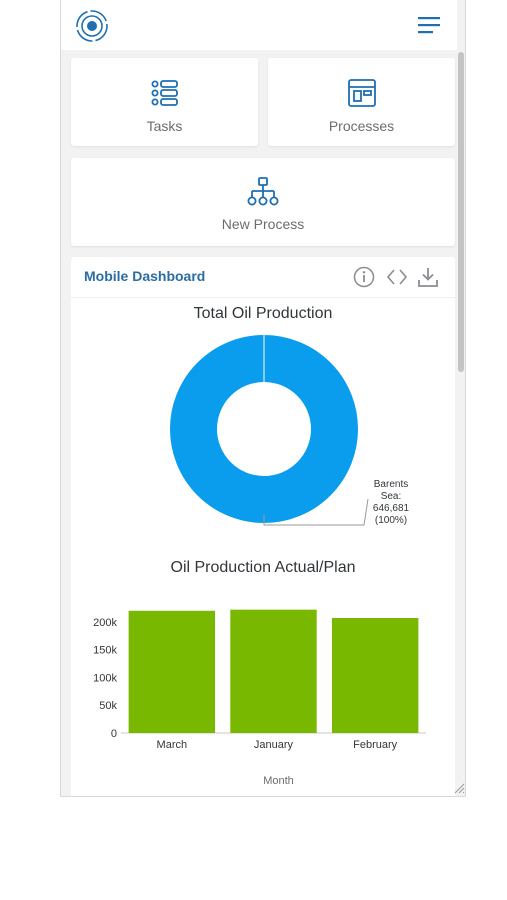  What do you see at coordinates (164, 126) in the screenshot?
I see `tasks-label: Tasks` at bounding box center [164, 126].